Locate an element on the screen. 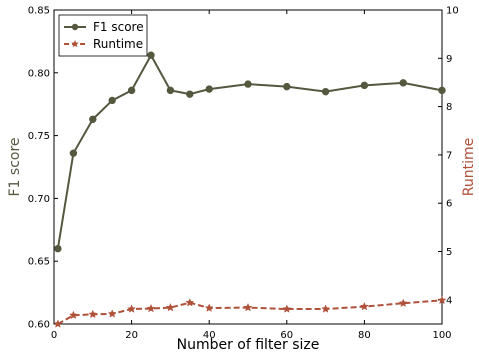 The image size is (479, 352). legend-marker-runtime is located at coordinates (75, 44).